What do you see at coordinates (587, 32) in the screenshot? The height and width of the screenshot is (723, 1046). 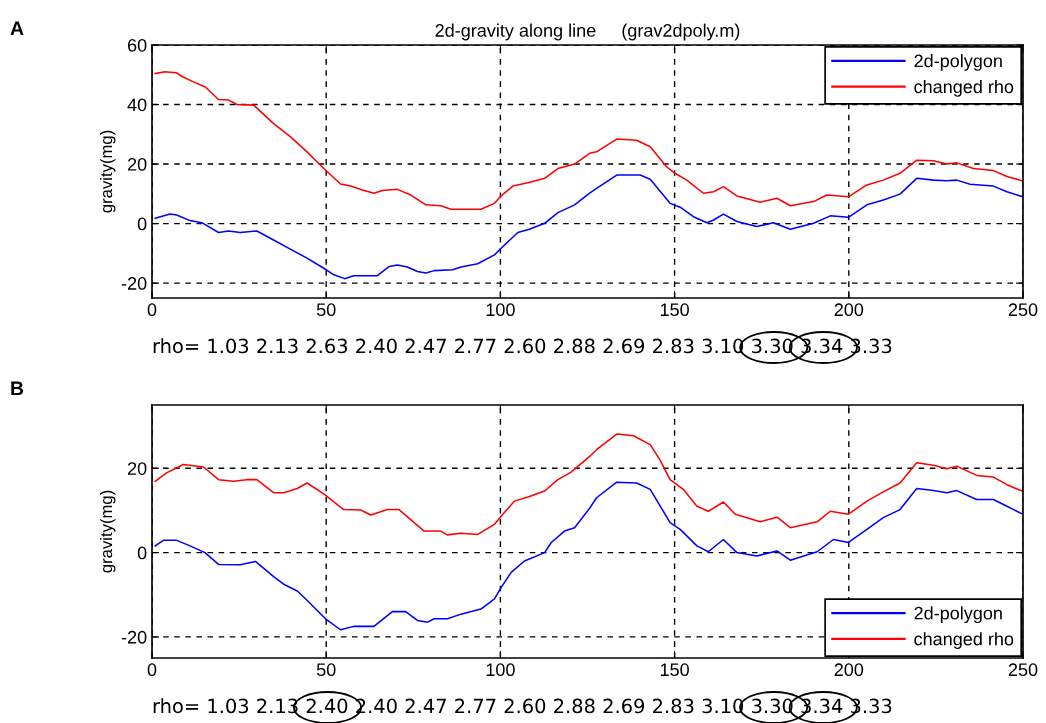 I see `chart-title: 2d-gravity along line (grav2dpoly.m)` at bounding box center [587, 32].